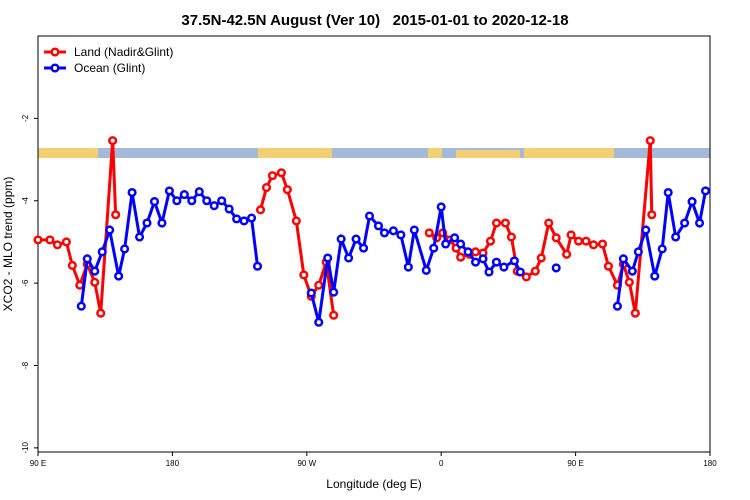  Describe the element at coordinates (109, 68) in the screenshot. I see `legend-label: Ocean (Glint)` at that location.